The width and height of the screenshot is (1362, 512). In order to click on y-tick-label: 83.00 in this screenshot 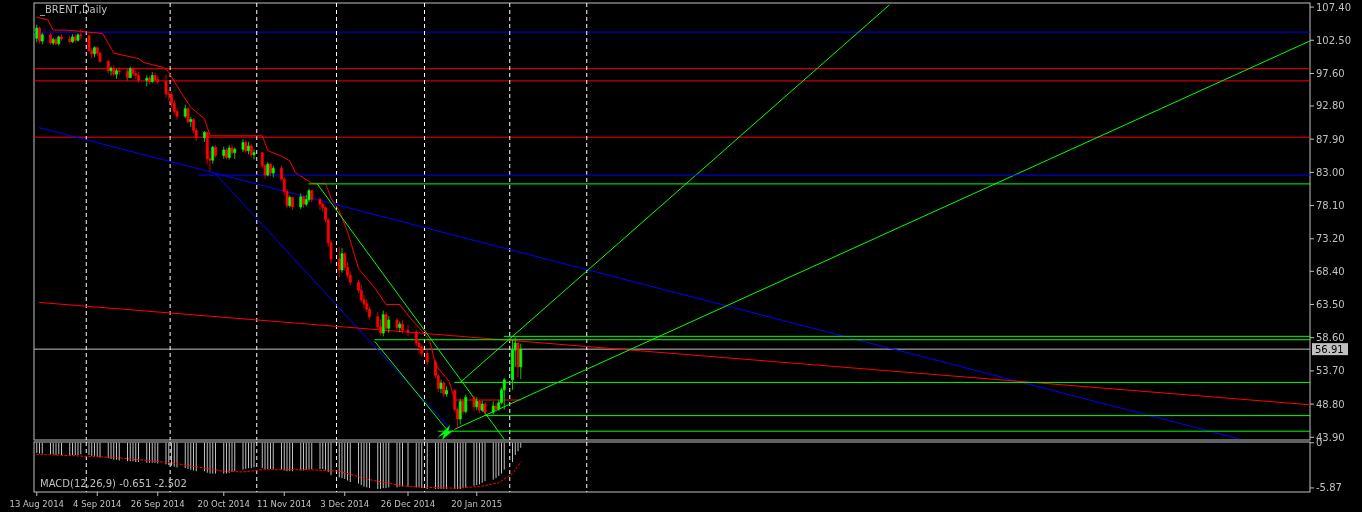, I will do `click(1330, 172)`.